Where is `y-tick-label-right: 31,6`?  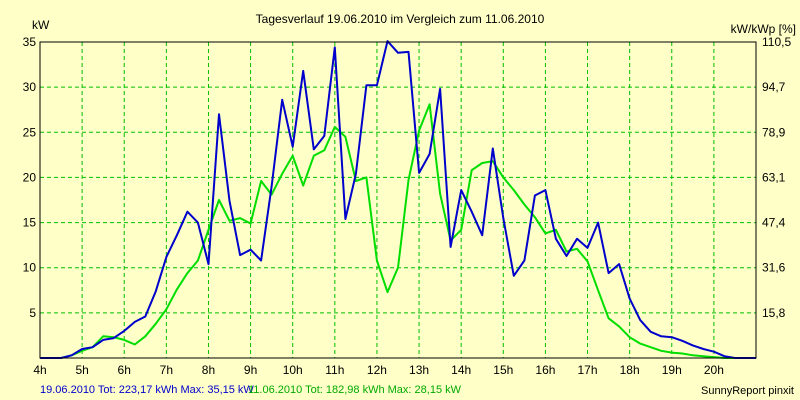
y-tick-label-right: 31,6 is located at coordinates (774, 268).